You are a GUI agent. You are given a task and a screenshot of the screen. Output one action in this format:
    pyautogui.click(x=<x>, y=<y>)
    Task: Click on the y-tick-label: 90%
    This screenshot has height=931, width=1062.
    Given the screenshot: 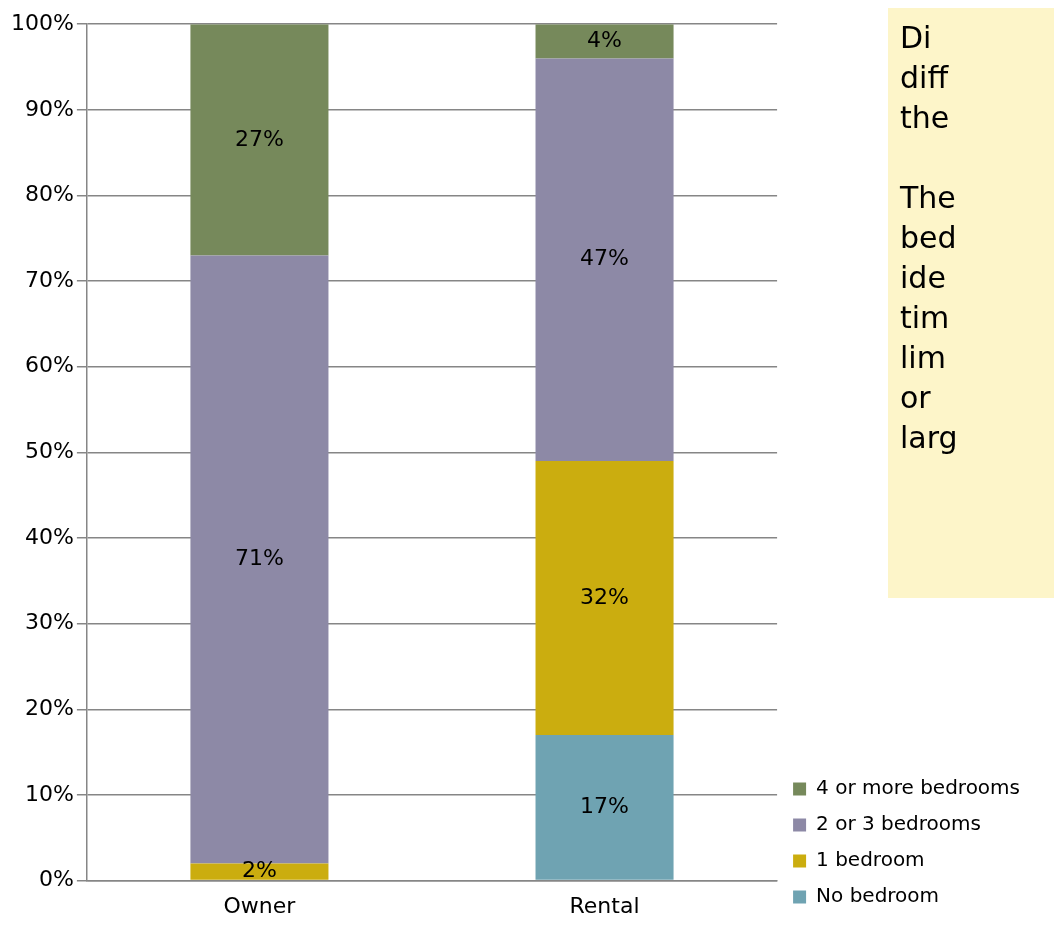 What is the action you would take?
    pyautogui.click(x=49, y=108)
    